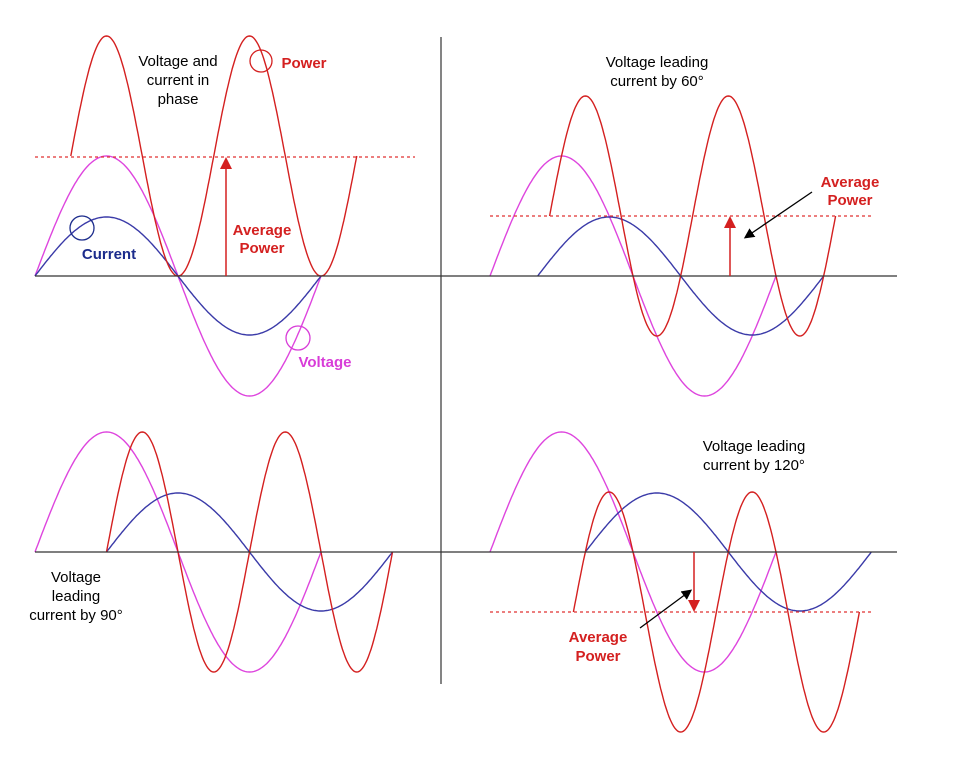 This screenshot has width=955, height=765. Describe the element at coordinates (657, 81) in the screenshot. I see `panel-title: current by 60°` at that location.